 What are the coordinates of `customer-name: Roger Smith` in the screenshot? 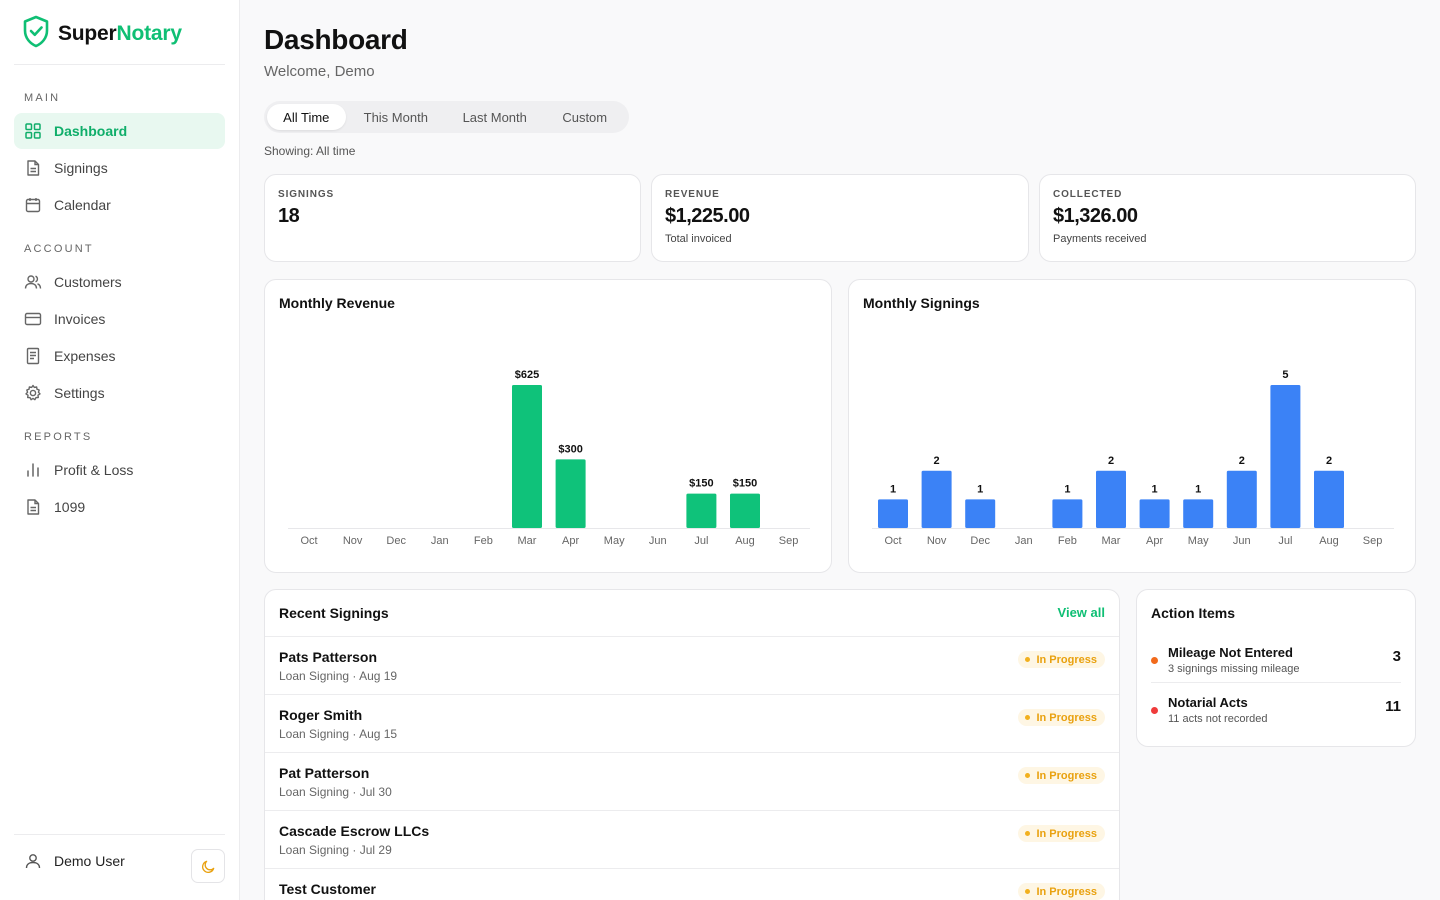 It's located at (321, 715).